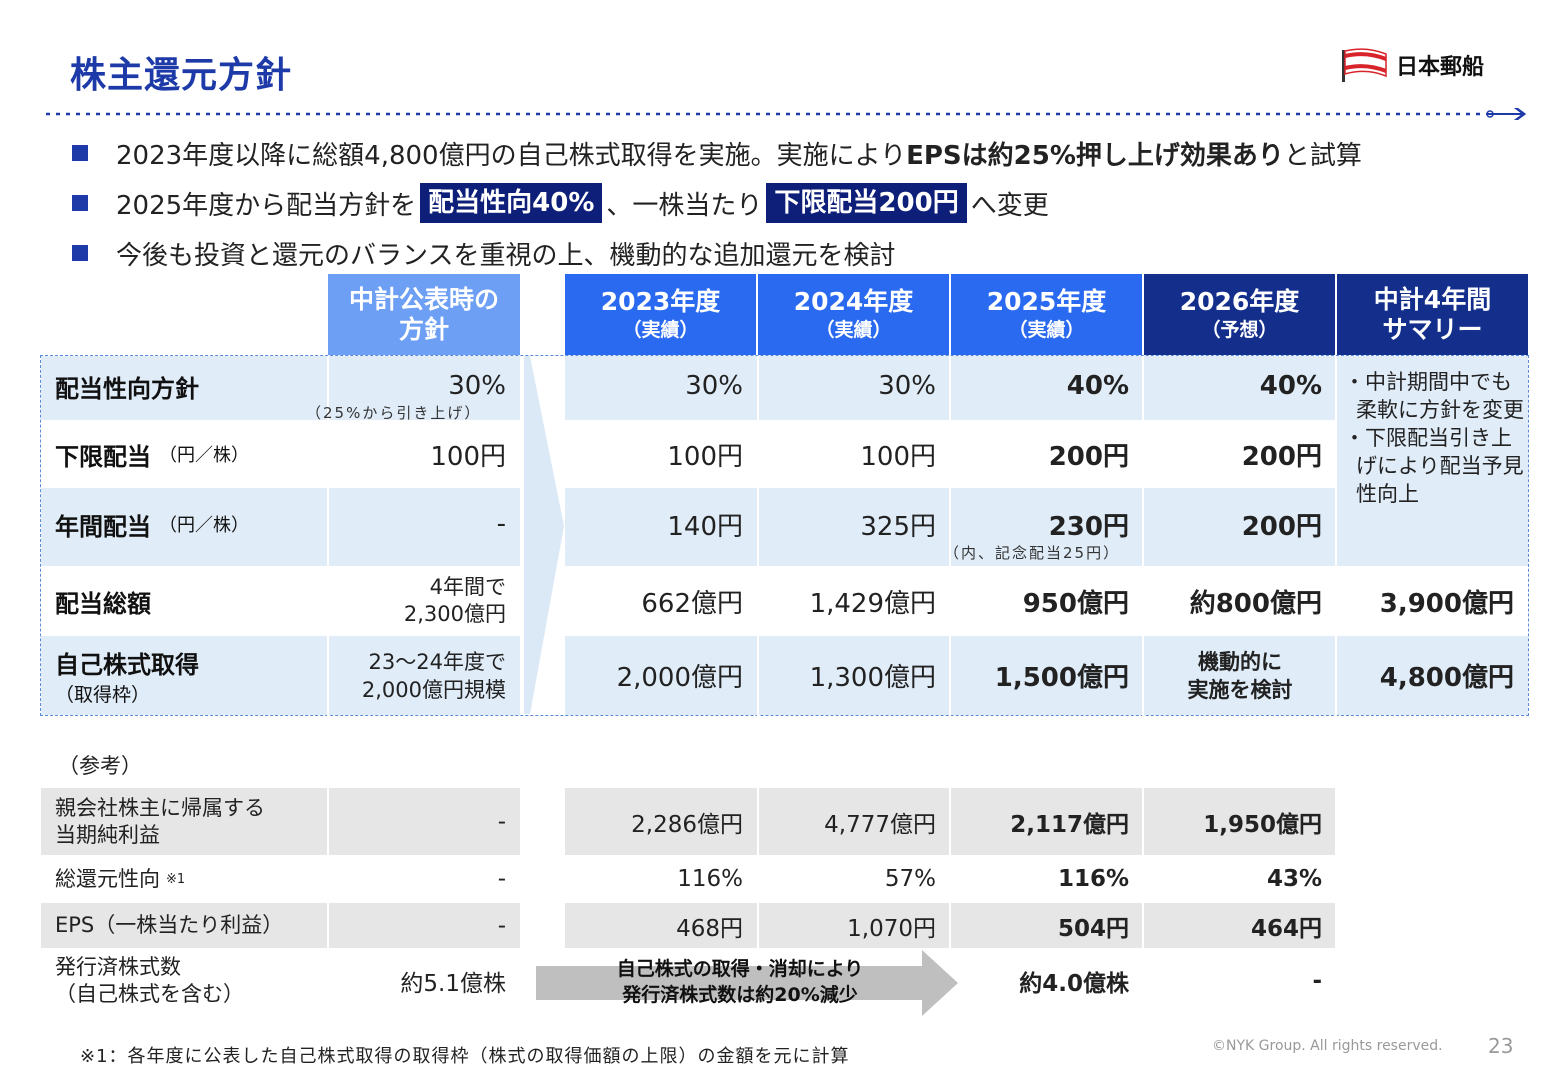 This screenshot has height=1080, width=1560. I want to click on ref-eps-plan: -, so click(501, 925).